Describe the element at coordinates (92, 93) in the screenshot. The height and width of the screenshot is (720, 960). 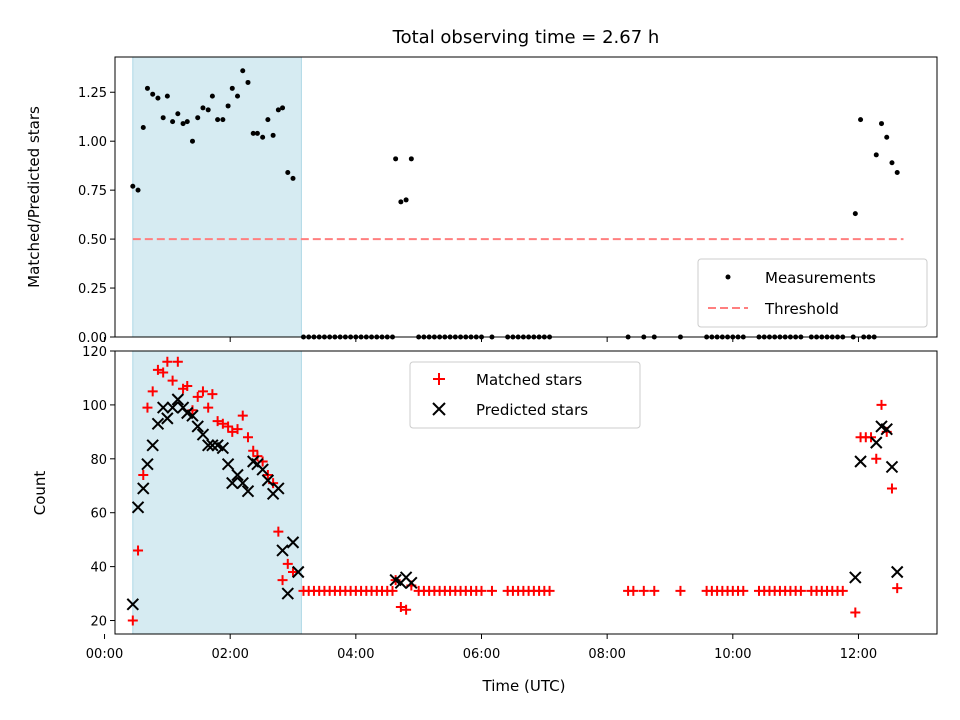
I see `top-y-tick-label: 1.25` at that location.